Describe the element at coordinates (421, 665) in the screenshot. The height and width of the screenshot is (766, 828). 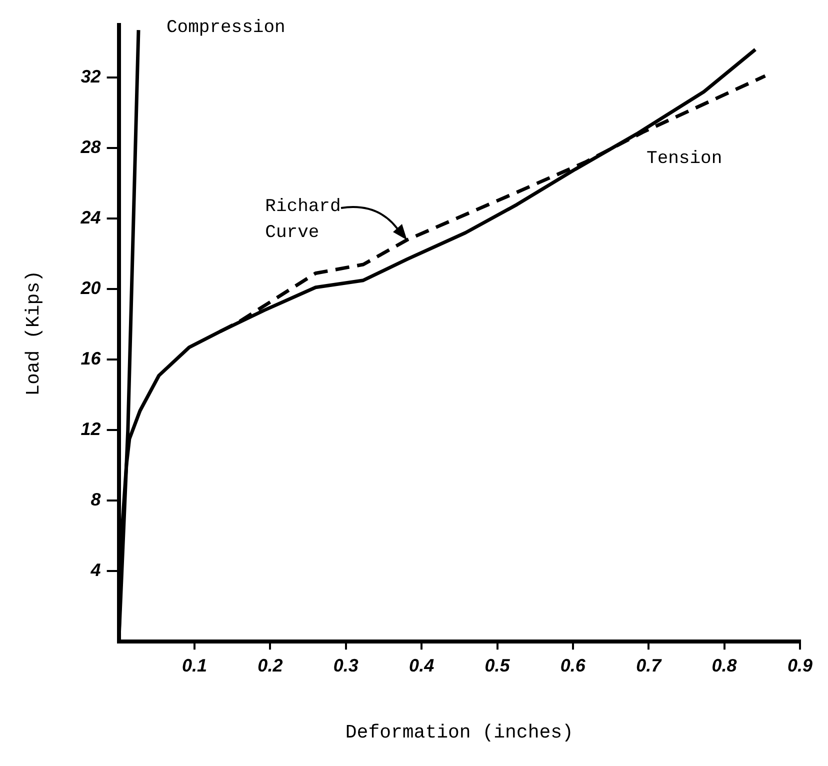
I see `x-tick-label: 0.4` at that location.